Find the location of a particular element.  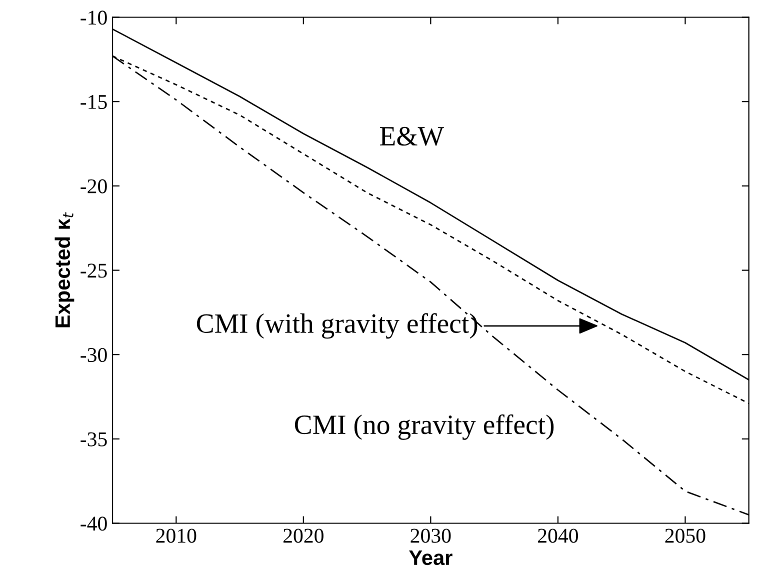

x-tick-label: 2010 is located at coordinates (176, 535).